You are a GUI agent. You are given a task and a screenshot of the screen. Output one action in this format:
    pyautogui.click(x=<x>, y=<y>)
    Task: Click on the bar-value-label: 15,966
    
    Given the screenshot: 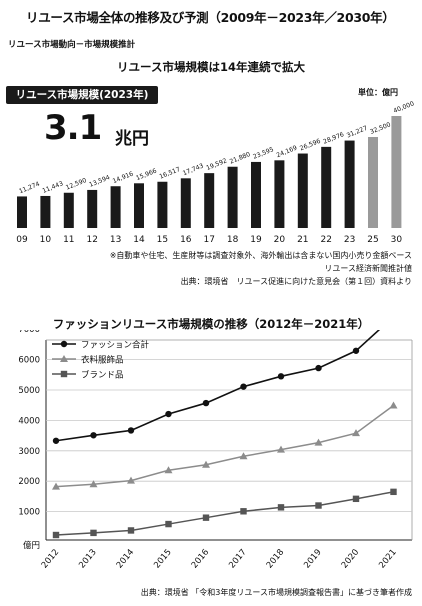 What is the action you would take?
    pyautogui.click(x=146, y=175)
    